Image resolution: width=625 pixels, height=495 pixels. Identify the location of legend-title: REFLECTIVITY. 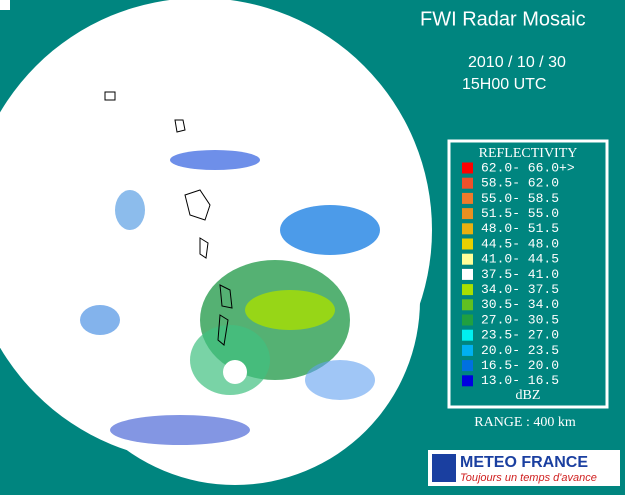
(528, 153).